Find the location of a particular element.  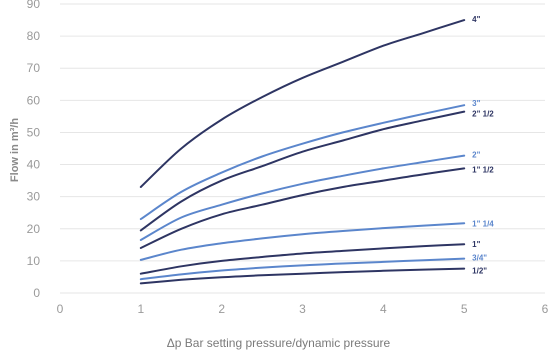

x-axis-label: Δp Bar setting pressure/dynamic pressure is located at coordinates (278, 343).